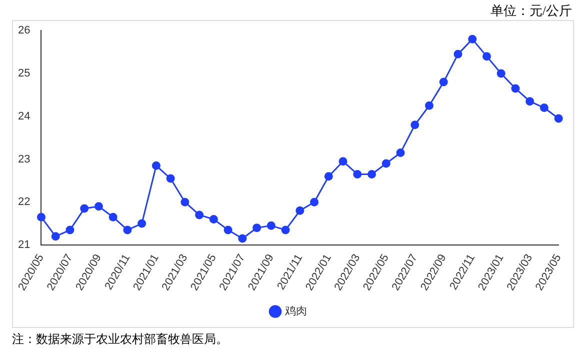 Image resolution: width=580 pixels, height=350 pixels. I want to click on legend-label: 鸡肉, so click(295, 312).